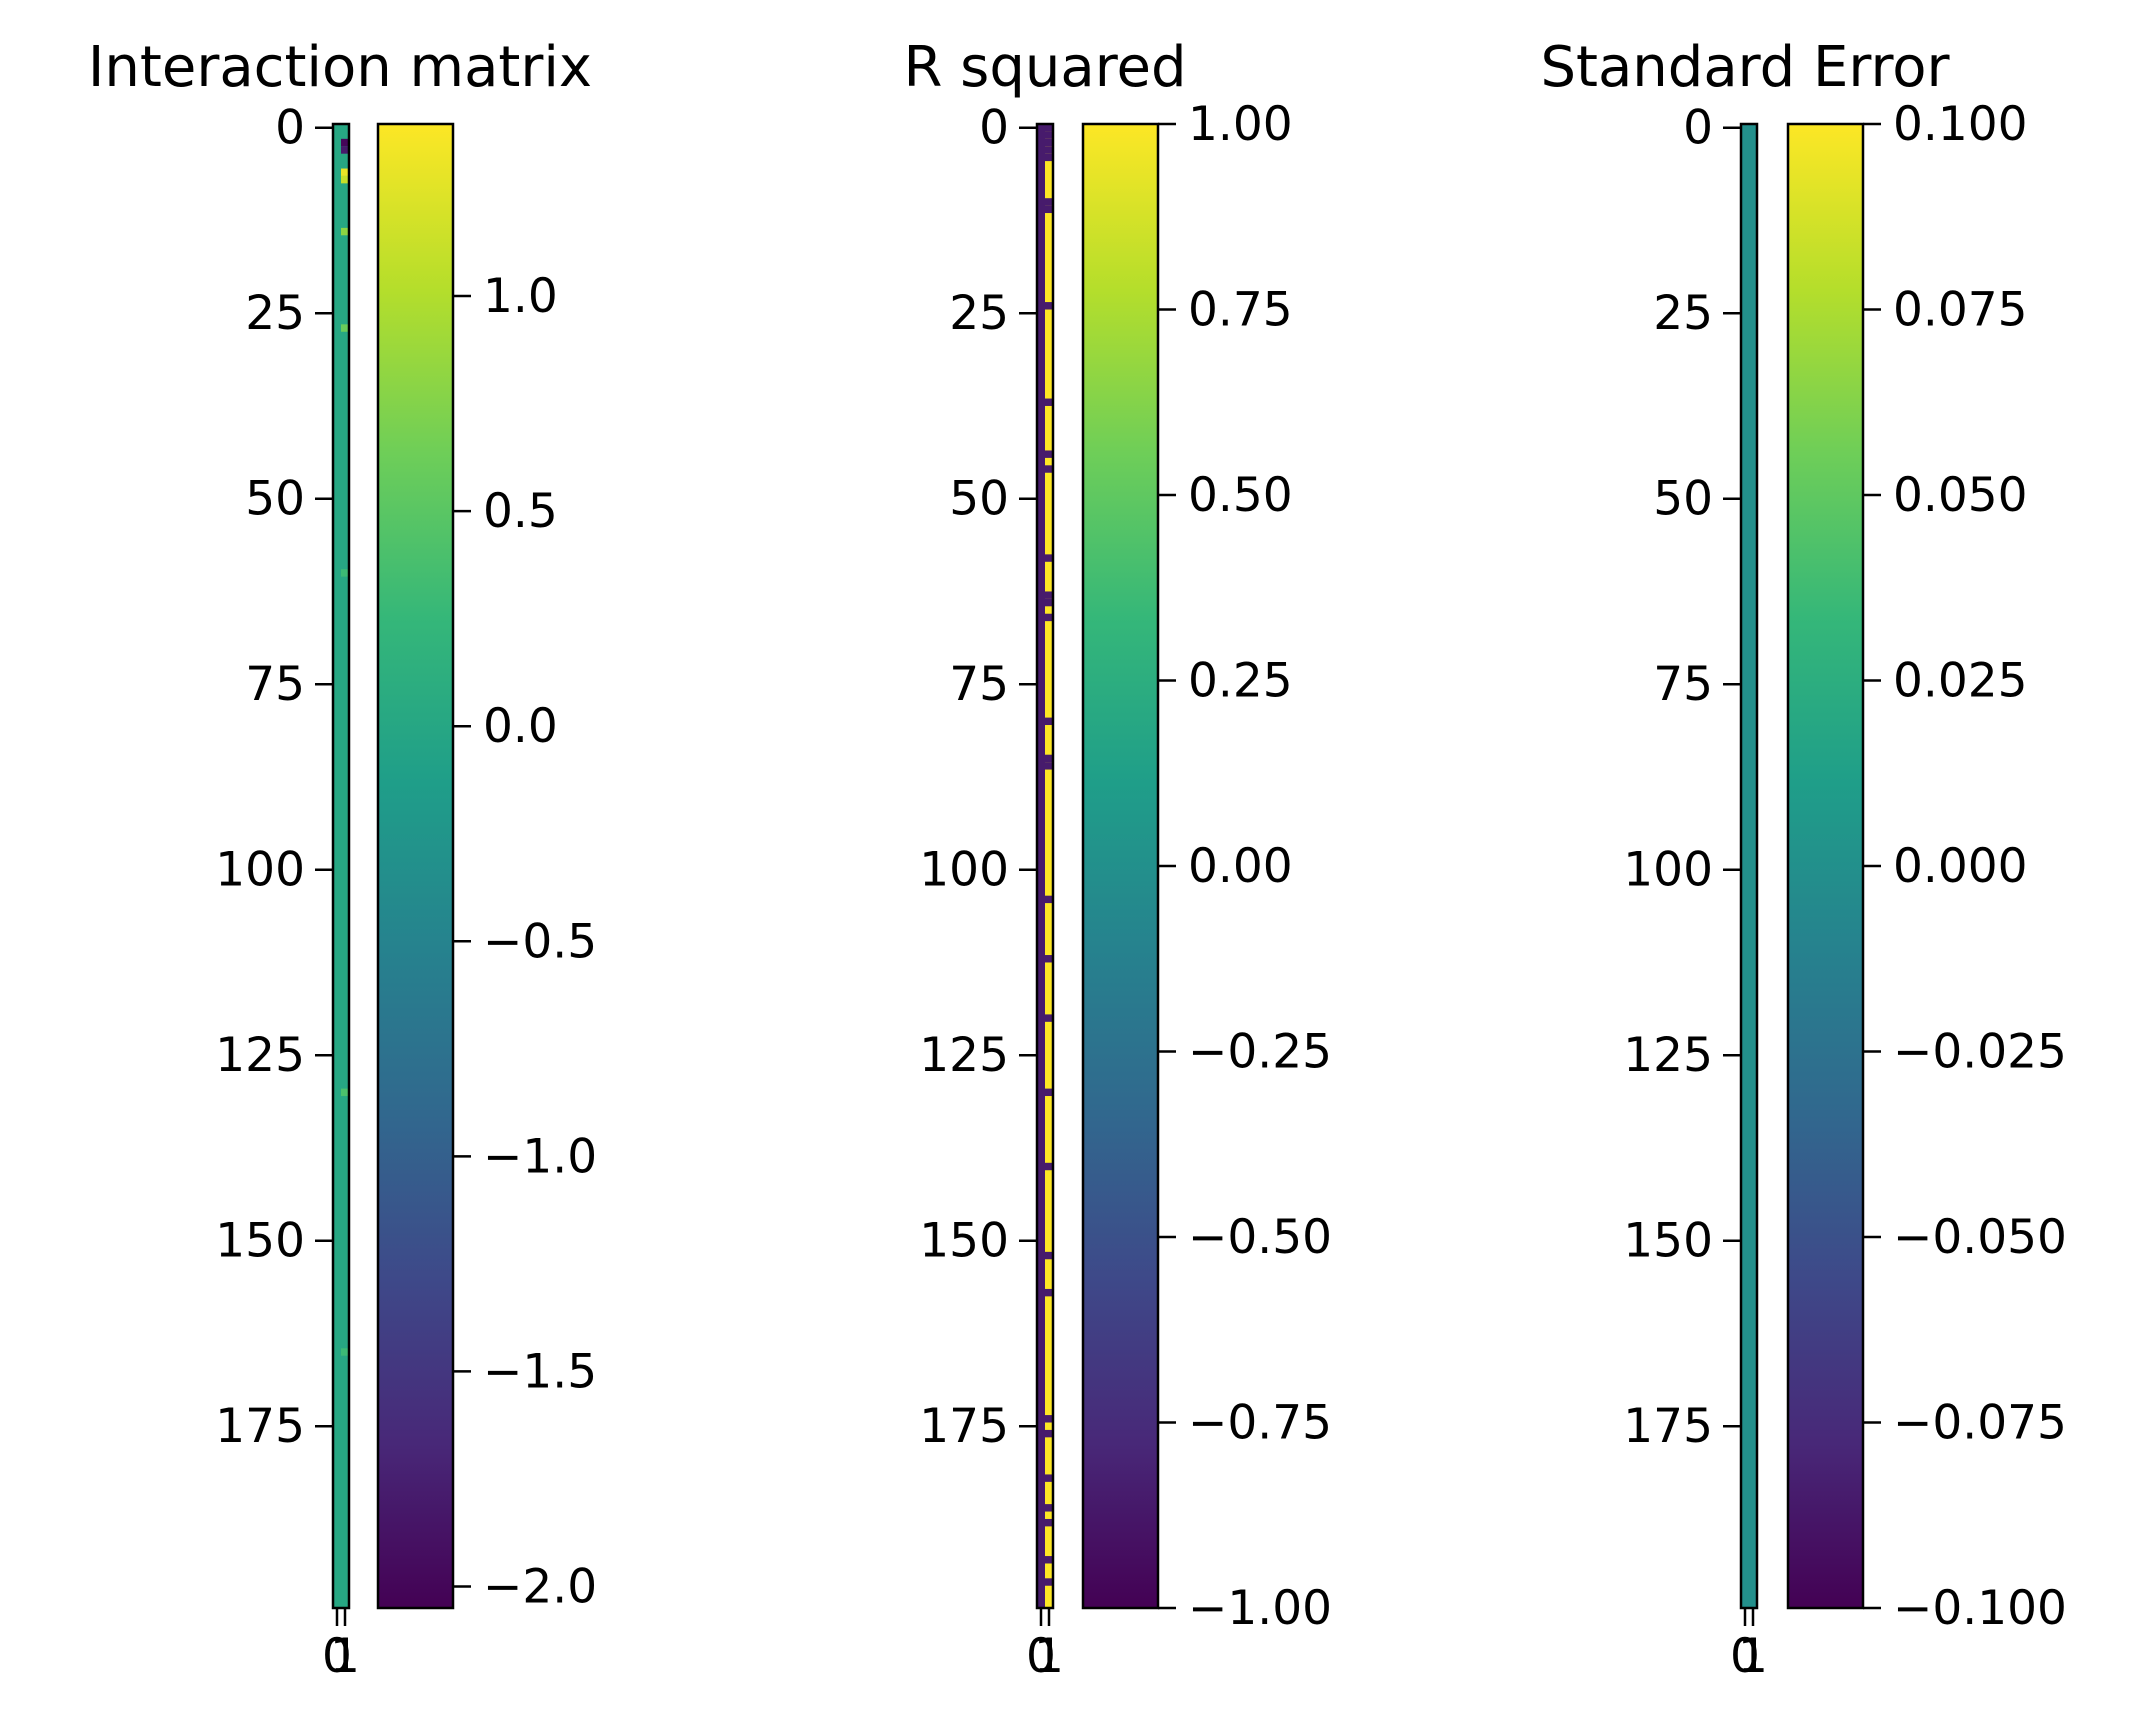  Describe the element at coordinates (540, 1371) in the screenshot. I see `colorbar-tick-label: −1.5` at that location.